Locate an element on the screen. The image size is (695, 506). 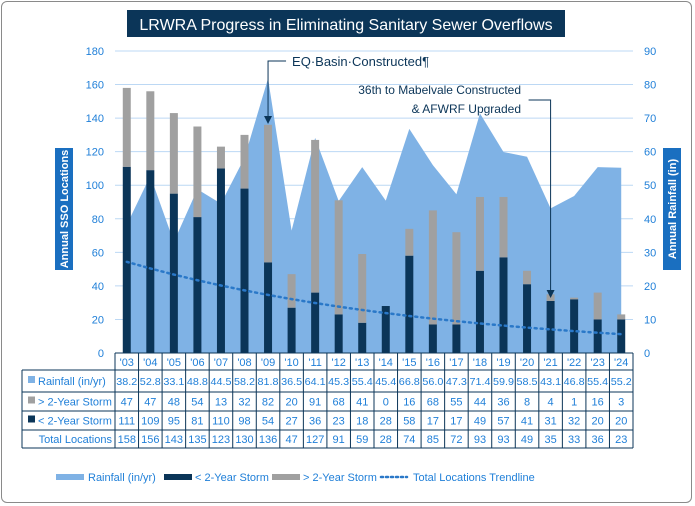
y-tick-right: 0 is located at coordinates (647, 354).